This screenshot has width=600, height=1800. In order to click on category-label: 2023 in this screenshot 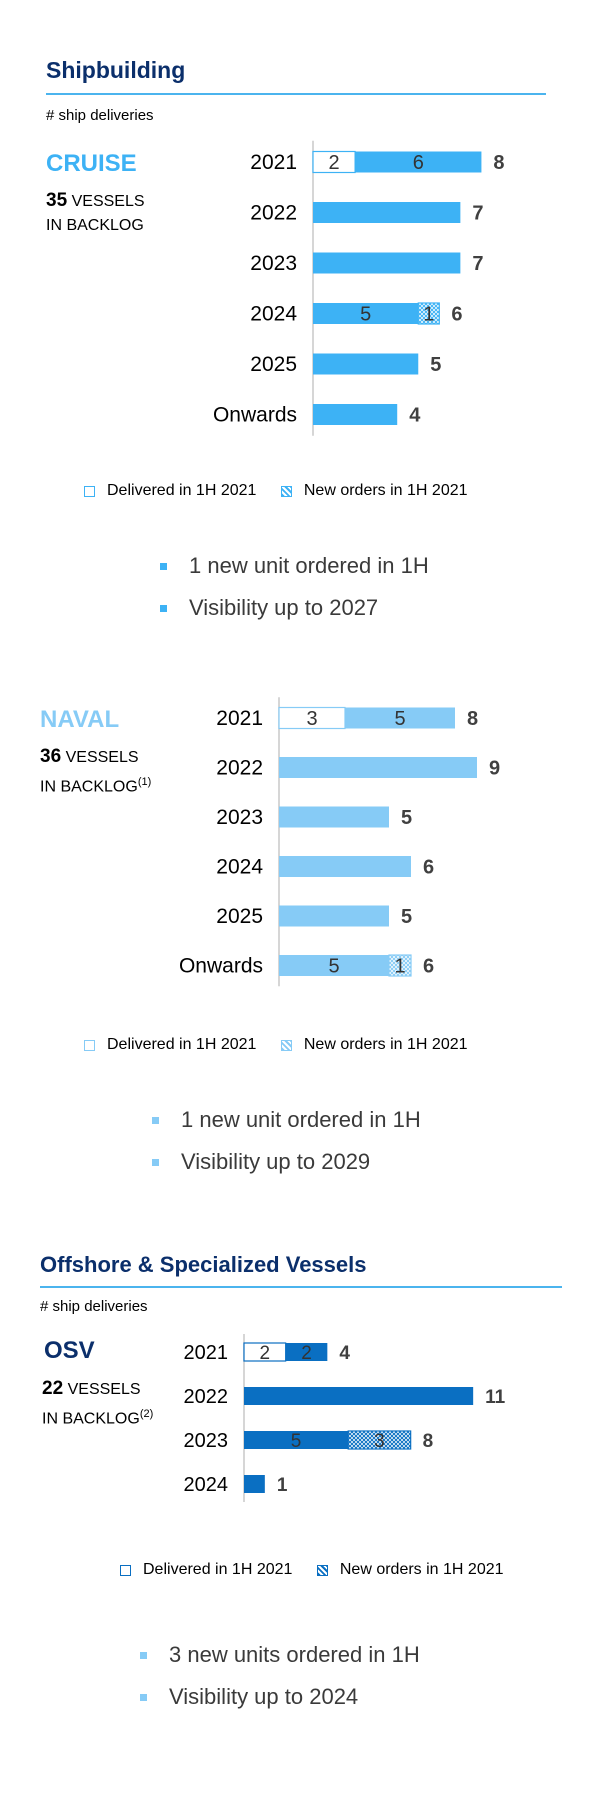, I will do `click(239, 817)`.